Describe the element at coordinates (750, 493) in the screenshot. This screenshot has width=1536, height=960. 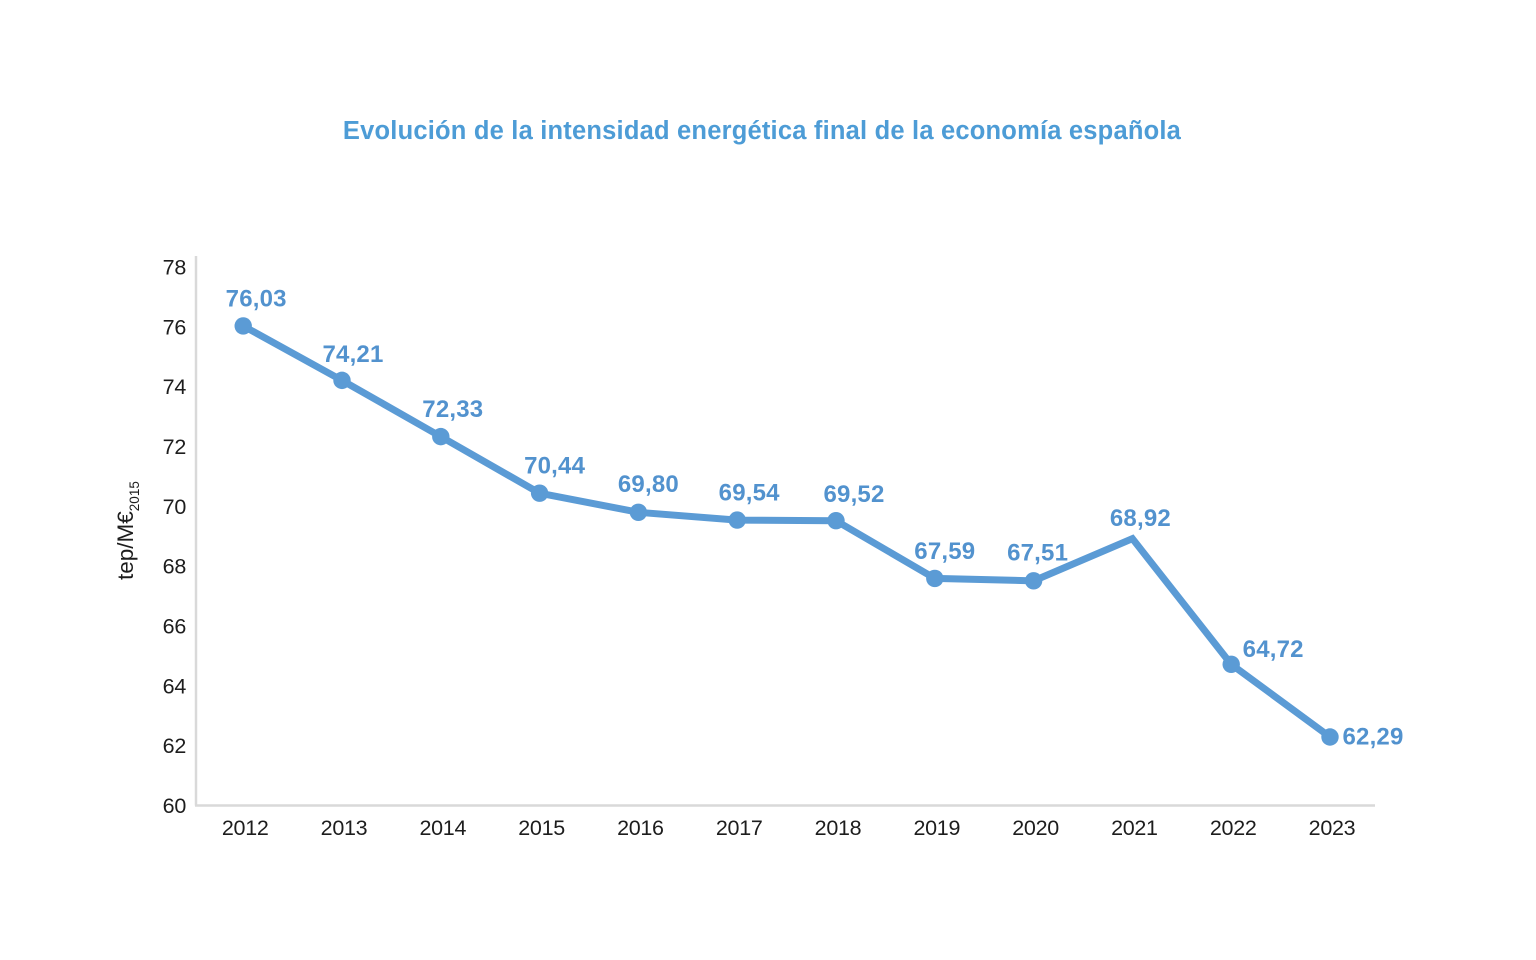
I see `data-label: 69,54` at that location.